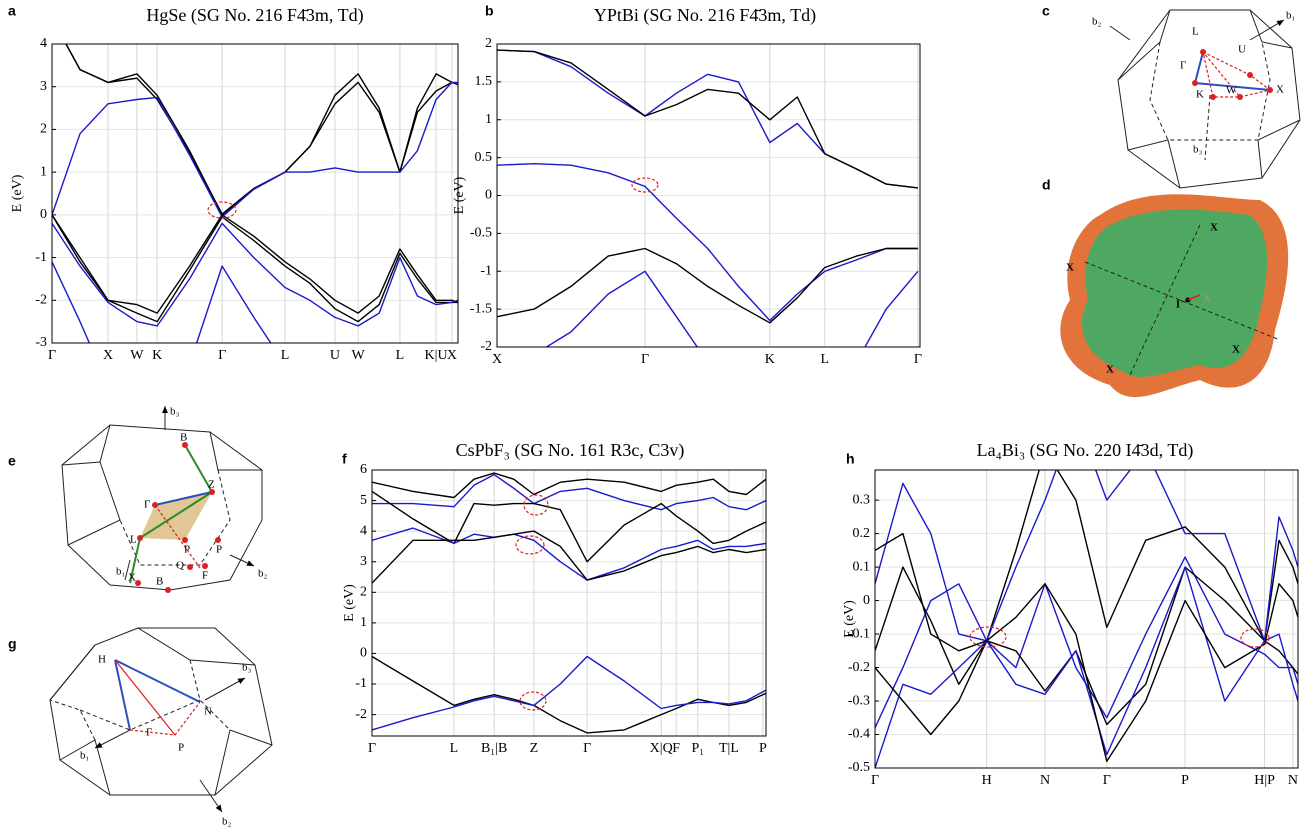 The height and width of the screenshot is (831, 1304). I want to click on y-tick-label: 0.1, so click(862, 566).